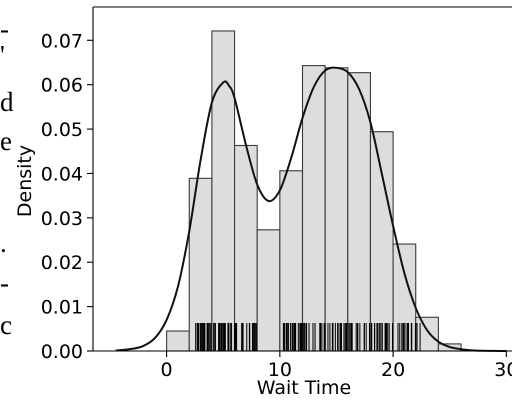 This screenshot has width=512, height=400. What do you see at coordinates (7, 102) in the screenshot?
I see `page-fragment-text: d` at bounding box center [7, 102].